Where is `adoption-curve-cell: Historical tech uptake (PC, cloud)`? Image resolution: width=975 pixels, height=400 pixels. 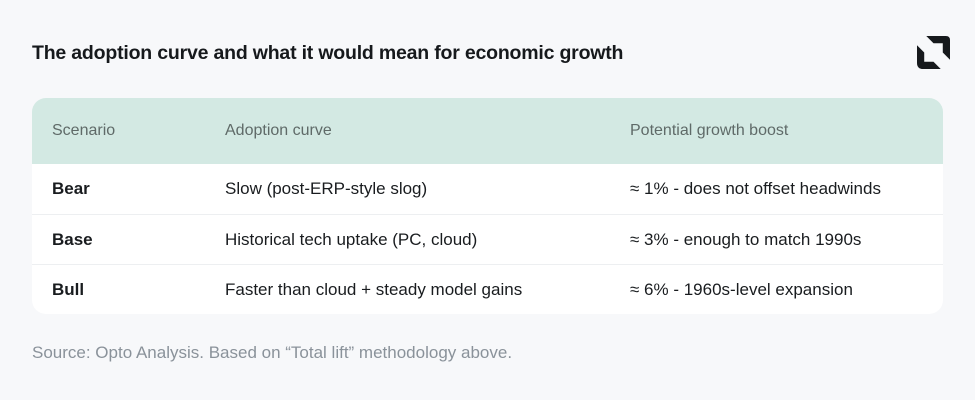 adoption-curve-cell: Historical tech uptake (PC, cloud) is located at coordinates (351, 239).